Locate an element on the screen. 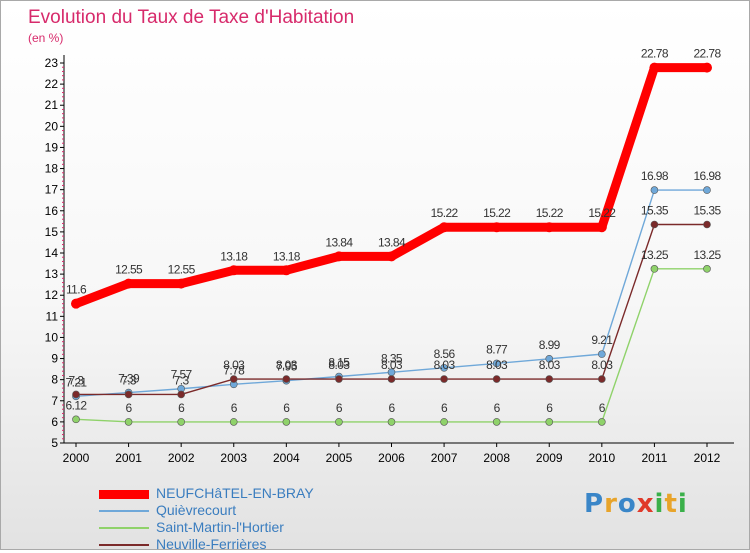  data-label: 13.18 is located at coordinates (234, 256).